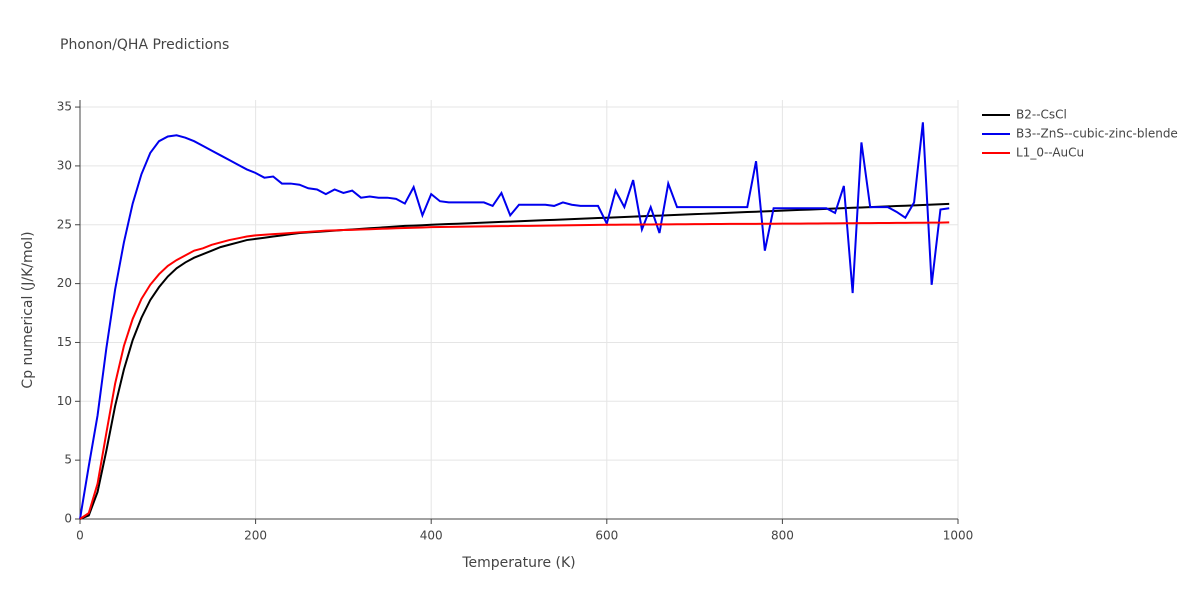  Describe the element at coordinates (1050, 153) in the screenshot. I see `legend-label: L1_0--AuCu` at that location.